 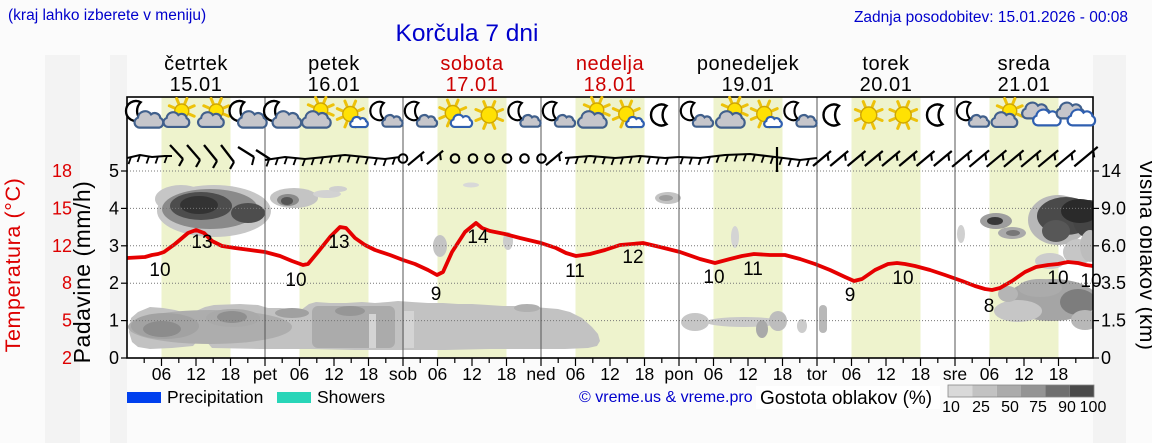 What do you see at coordinates (1143, 255) in the screenshot?
I see `svg-text: Višina oblakov (km)` at bounding box center [1143, 255].